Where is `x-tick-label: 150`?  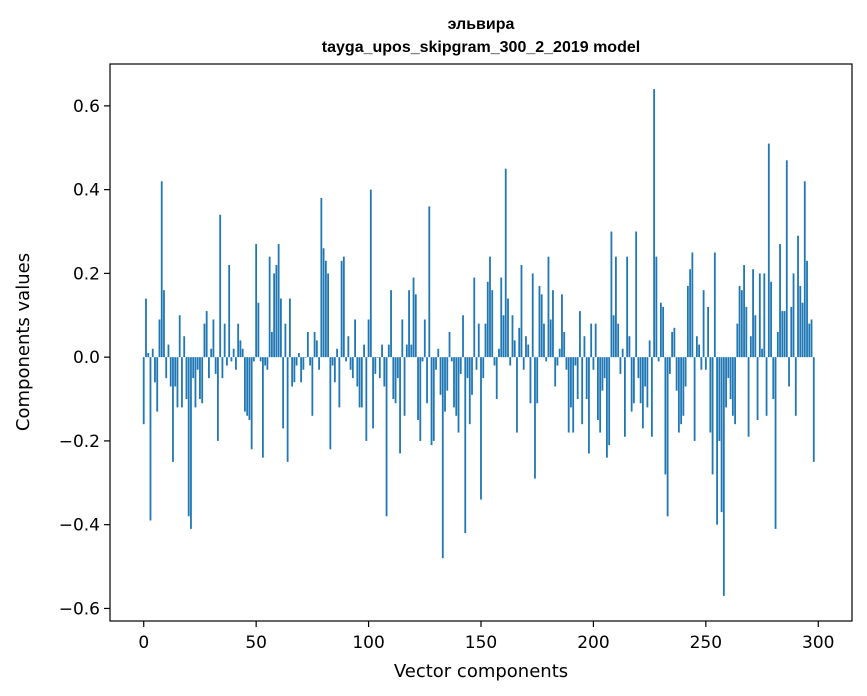 x-tick-label: 150 is located at coordinates (481, 643).